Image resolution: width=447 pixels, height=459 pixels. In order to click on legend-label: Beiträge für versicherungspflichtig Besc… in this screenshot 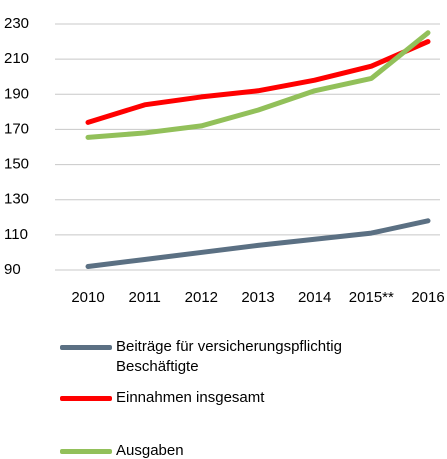, I will do `click(229, 356)`.